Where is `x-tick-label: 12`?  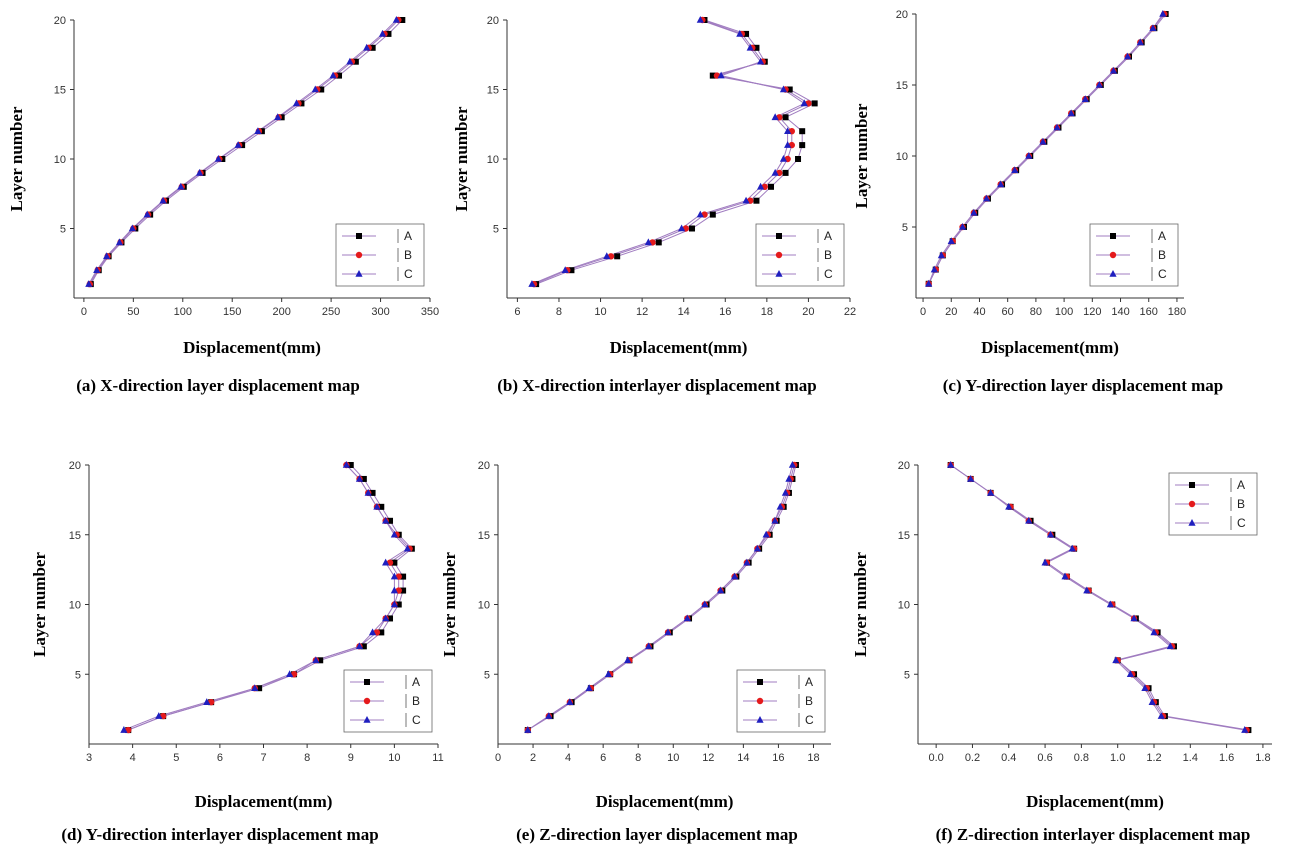
x-tick-label: 12 is located at coordinates (708, 758).